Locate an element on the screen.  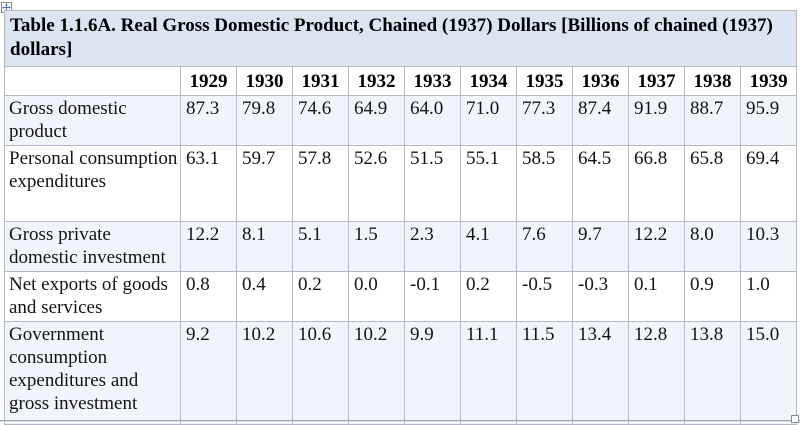
row-label: Gross private domestic investment is located at coordinates (92, 246).